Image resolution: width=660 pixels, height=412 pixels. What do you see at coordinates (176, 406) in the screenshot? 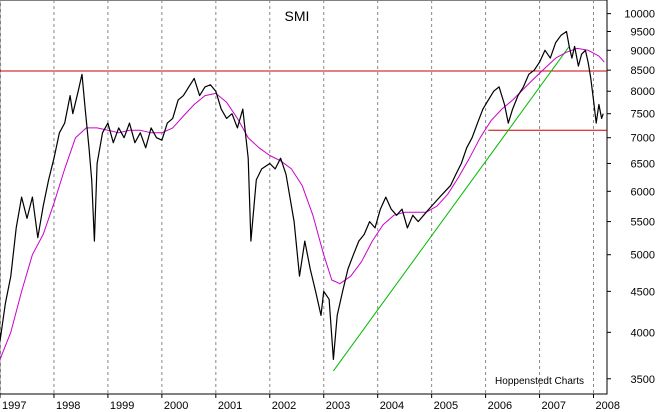
I see `x-tick-label: 2000` at bounding box center [176, 406].